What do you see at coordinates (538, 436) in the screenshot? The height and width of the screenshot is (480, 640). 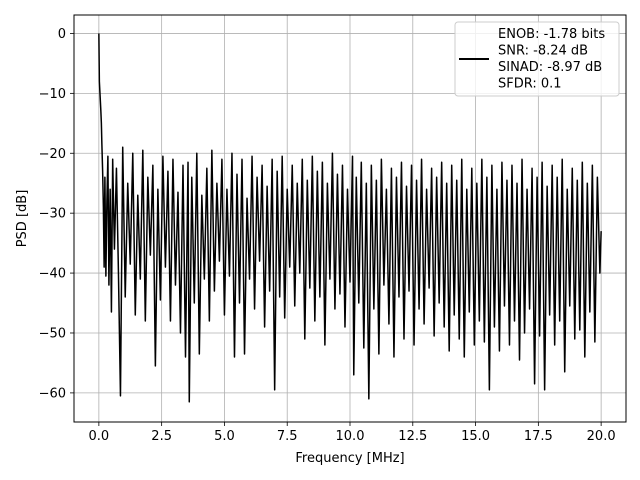 I see `x-tick-label: 17.5` at bounding box center [538, 436].